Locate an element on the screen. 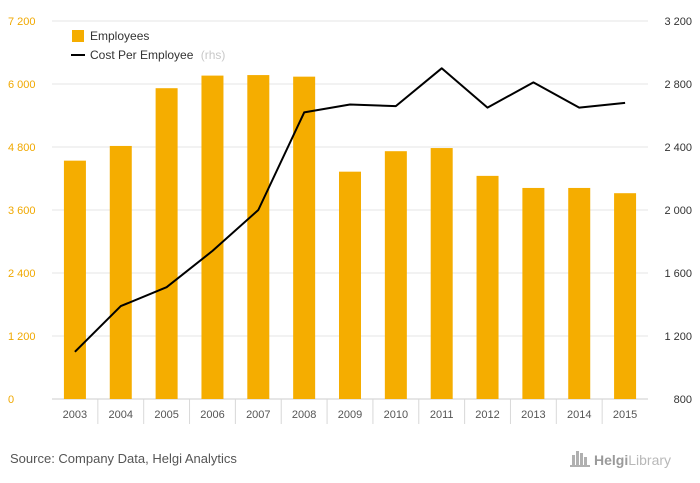  x-tick-label: 2006 is located at coordinates (212, 415).